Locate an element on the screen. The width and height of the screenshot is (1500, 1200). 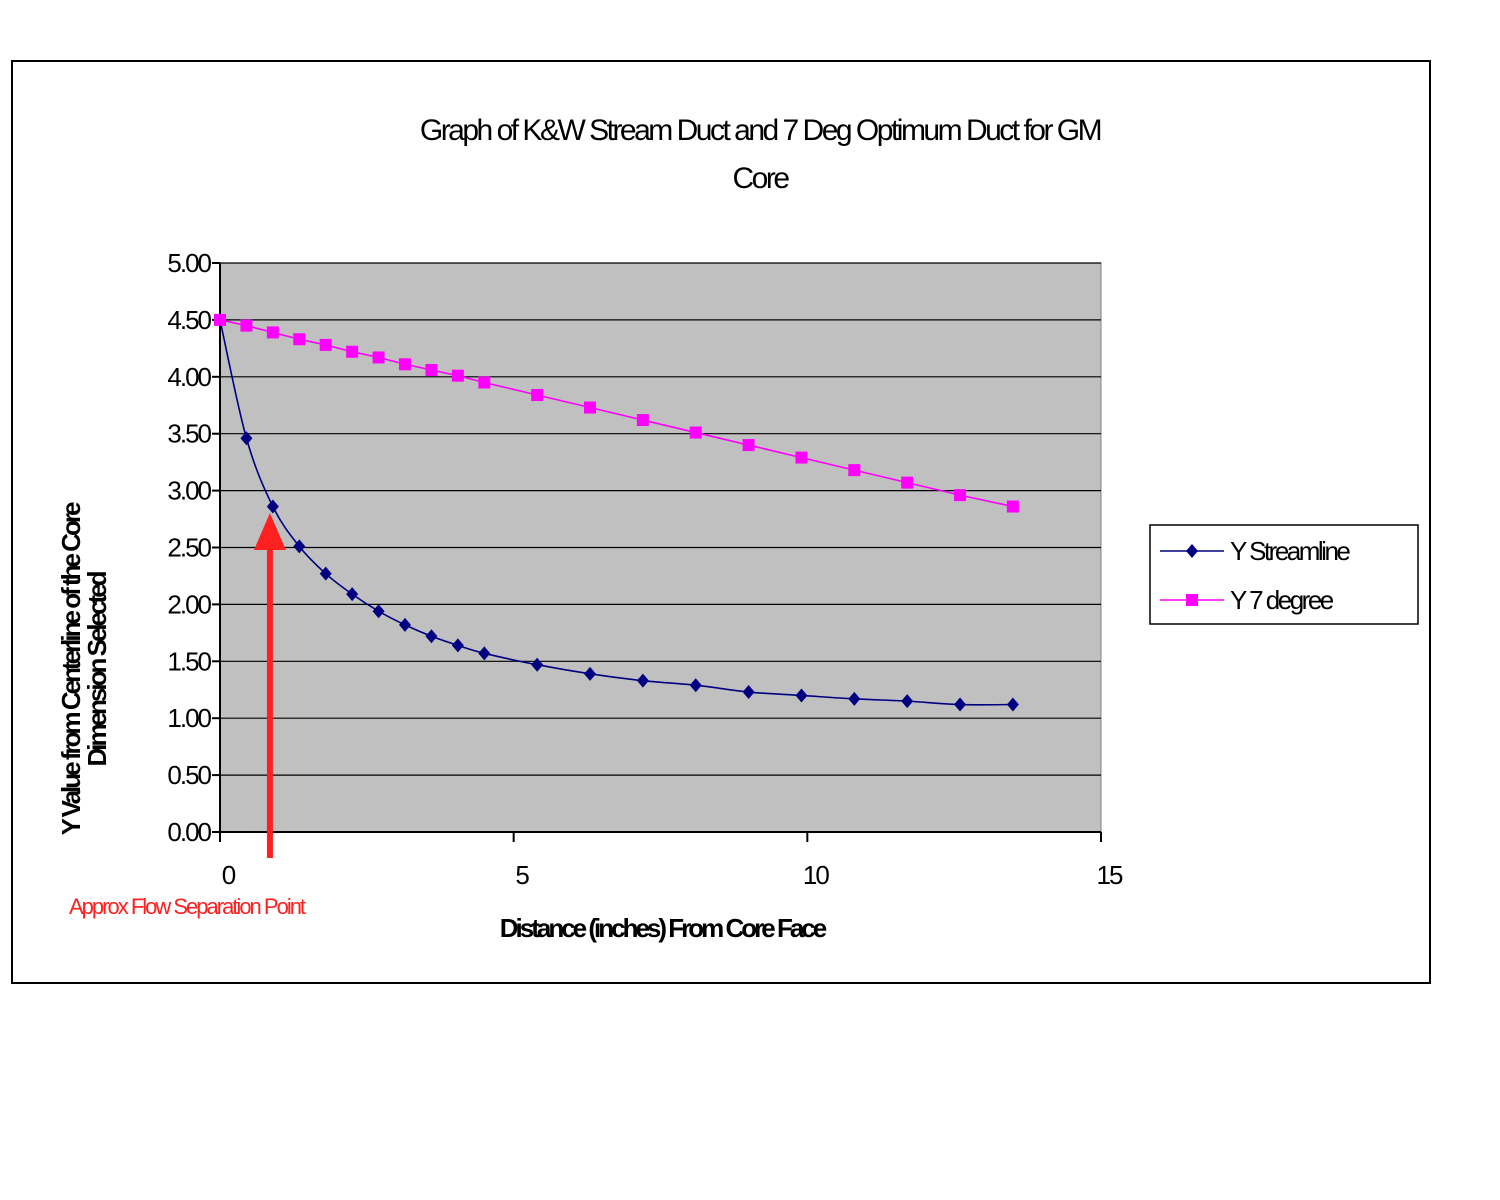
y-tick-label: 0.00 is located at coordinates (189, 832).